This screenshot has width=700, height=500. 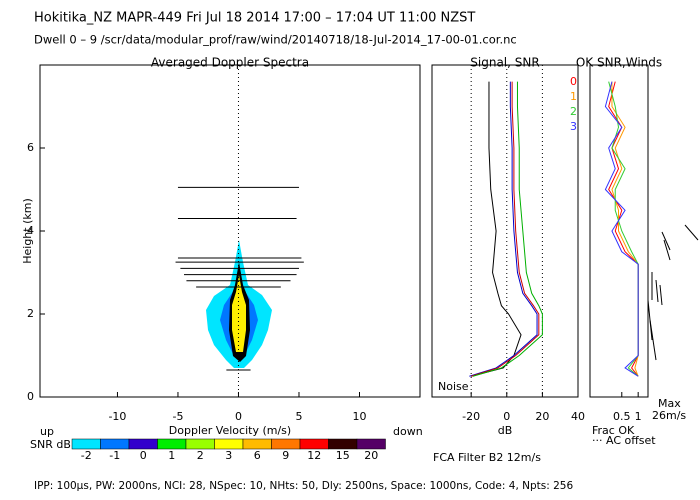 What do you see at coordinates (638, 416) in the screenshot?
I see `x-tick-label: 1` at bounding box center [638, 416].